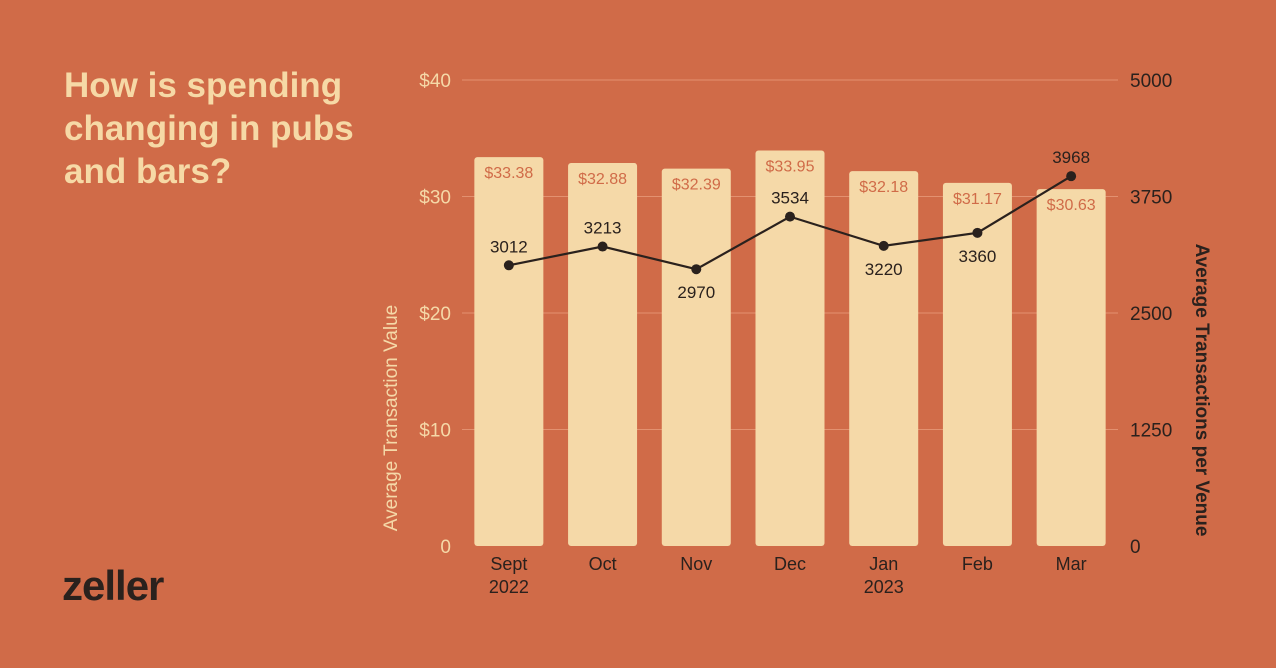  Describe the element at coordinates (1201, 390) in the screenshot. I see `right-axis-title: Average Transactions per Venue` at that location.